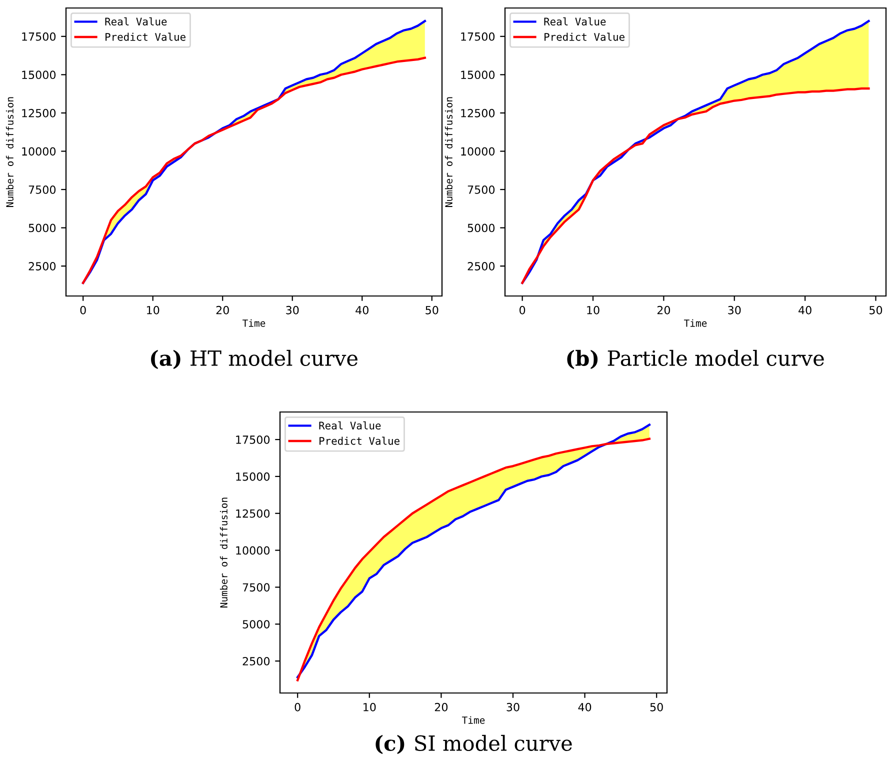 This screenshot has height=762, width=890. I want to click on text: (a) HT model curve, so click(254, 359).